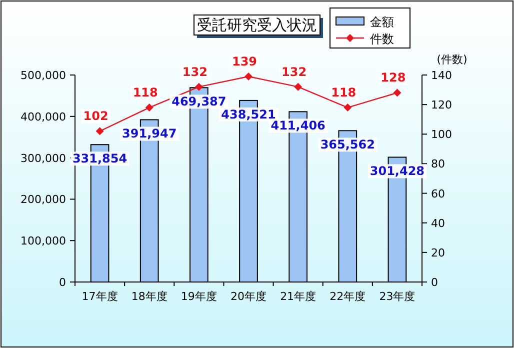  I want to click on y2-tick-label: 100, so click(441, 135).